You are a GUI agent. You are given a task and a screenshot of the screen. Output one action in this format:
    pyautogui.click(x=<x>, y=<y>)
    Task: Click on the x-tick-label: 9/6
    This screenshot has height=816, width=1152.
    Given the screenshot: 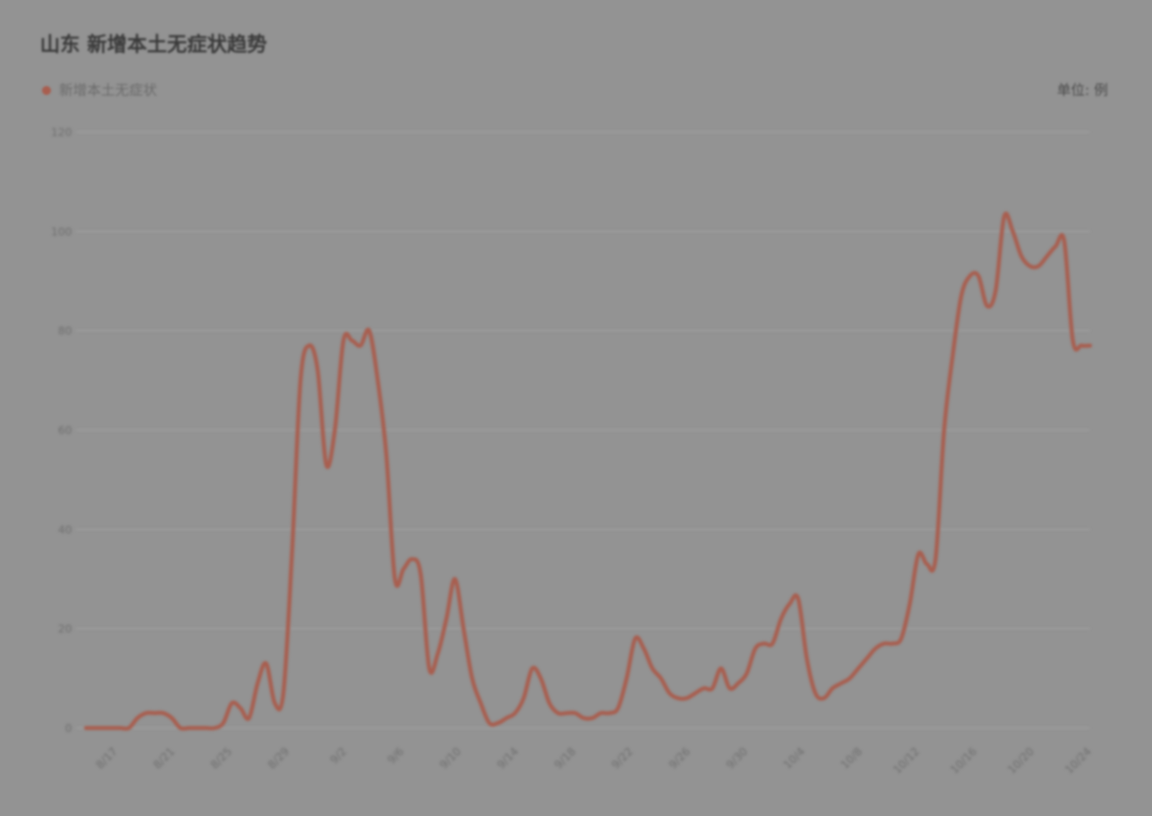 What is the action you would take?
    pyautogui.click(x=396, y=756)
    